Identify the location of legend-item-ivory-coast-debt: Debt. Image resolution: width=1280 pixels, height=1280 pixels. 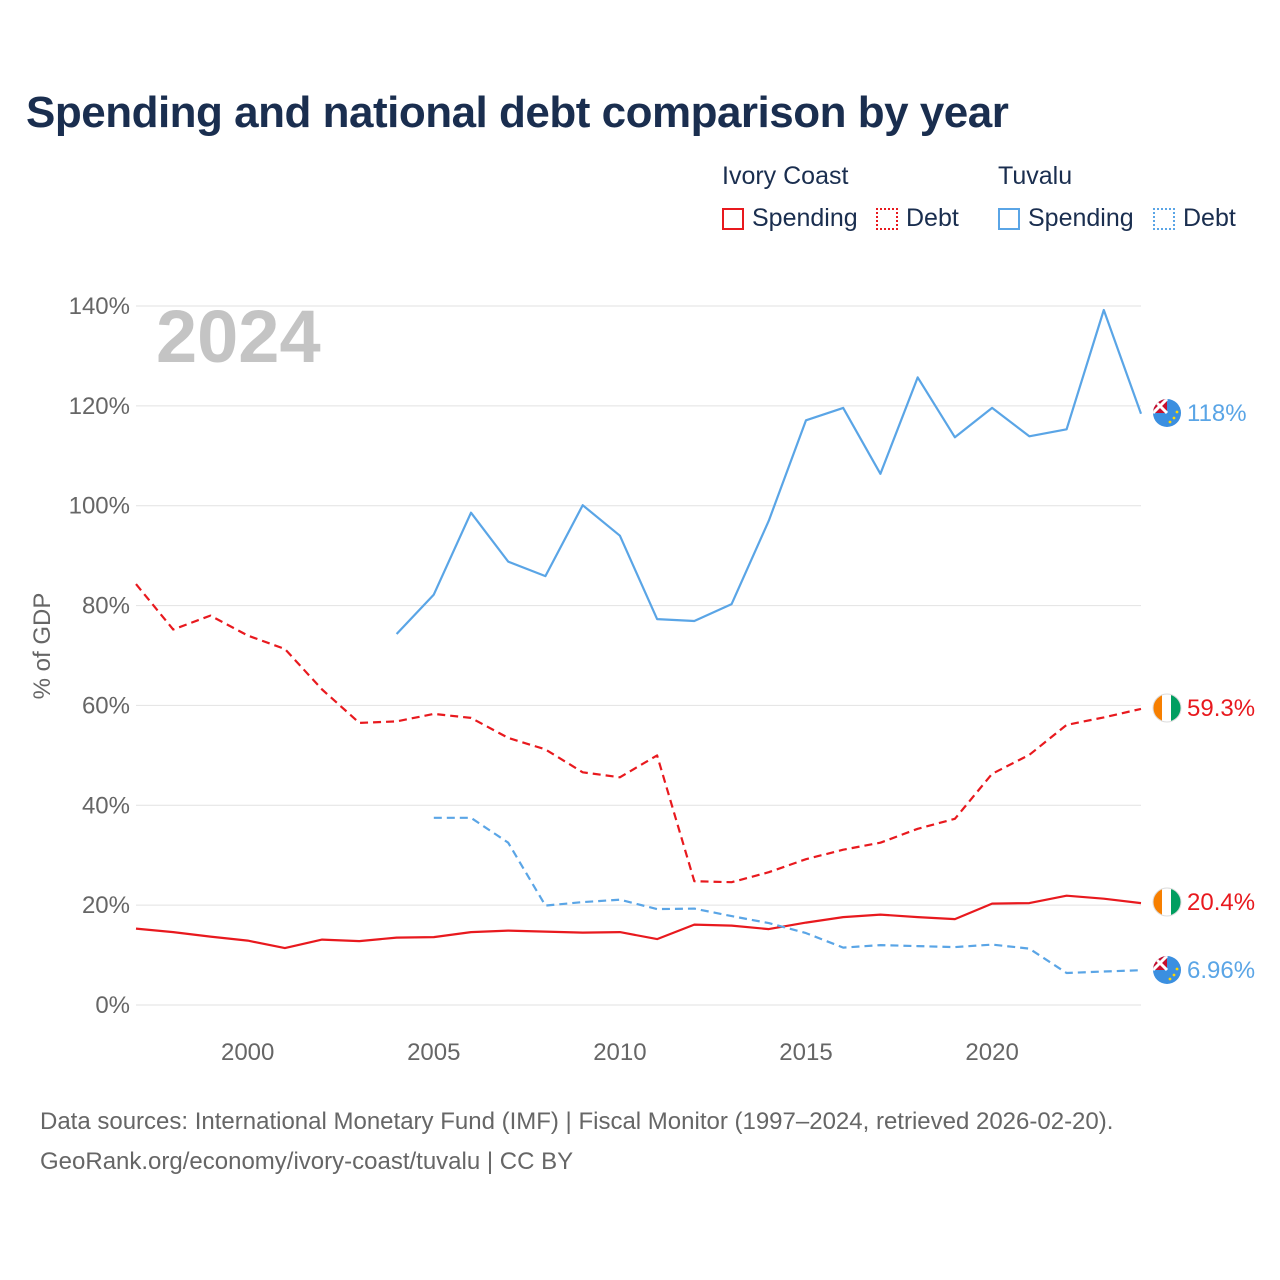
(917, 218).